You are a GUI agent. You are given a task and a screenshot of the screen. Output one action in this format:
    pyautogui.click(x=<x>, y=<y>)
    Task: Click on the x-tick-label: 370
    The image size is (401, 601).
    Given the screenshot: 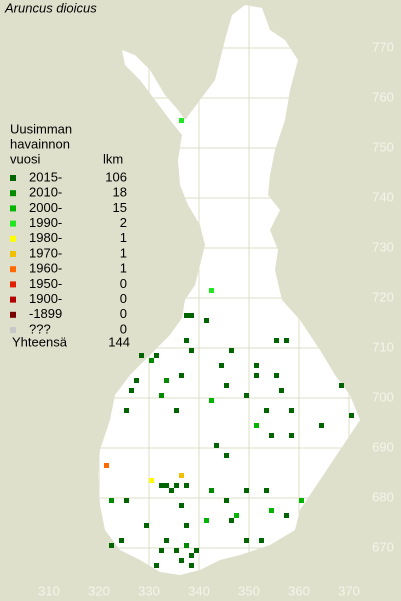 What is the action you would take?
    pyautogui.click(x=349, y=590)
    